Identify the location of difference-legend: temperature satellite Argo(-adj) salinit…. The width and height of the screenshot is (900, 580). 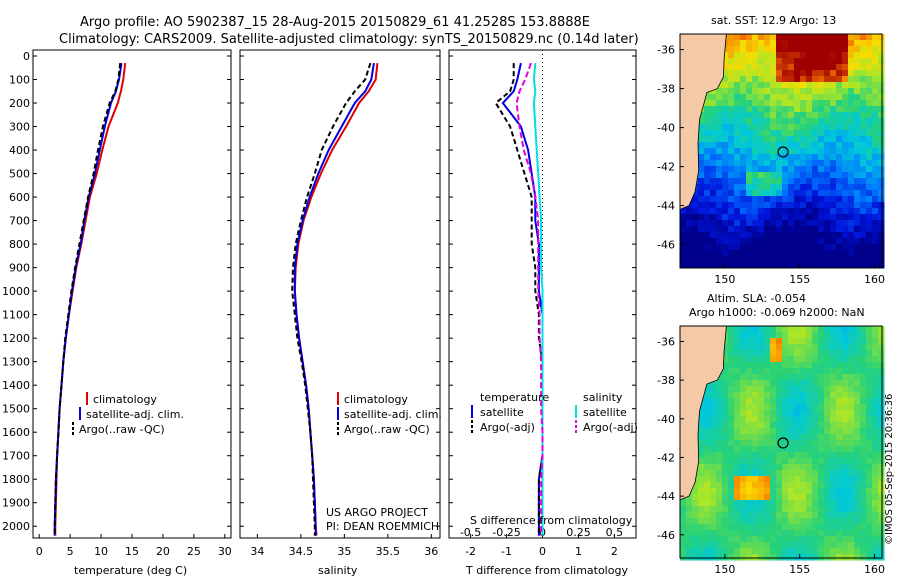
(554, 459).